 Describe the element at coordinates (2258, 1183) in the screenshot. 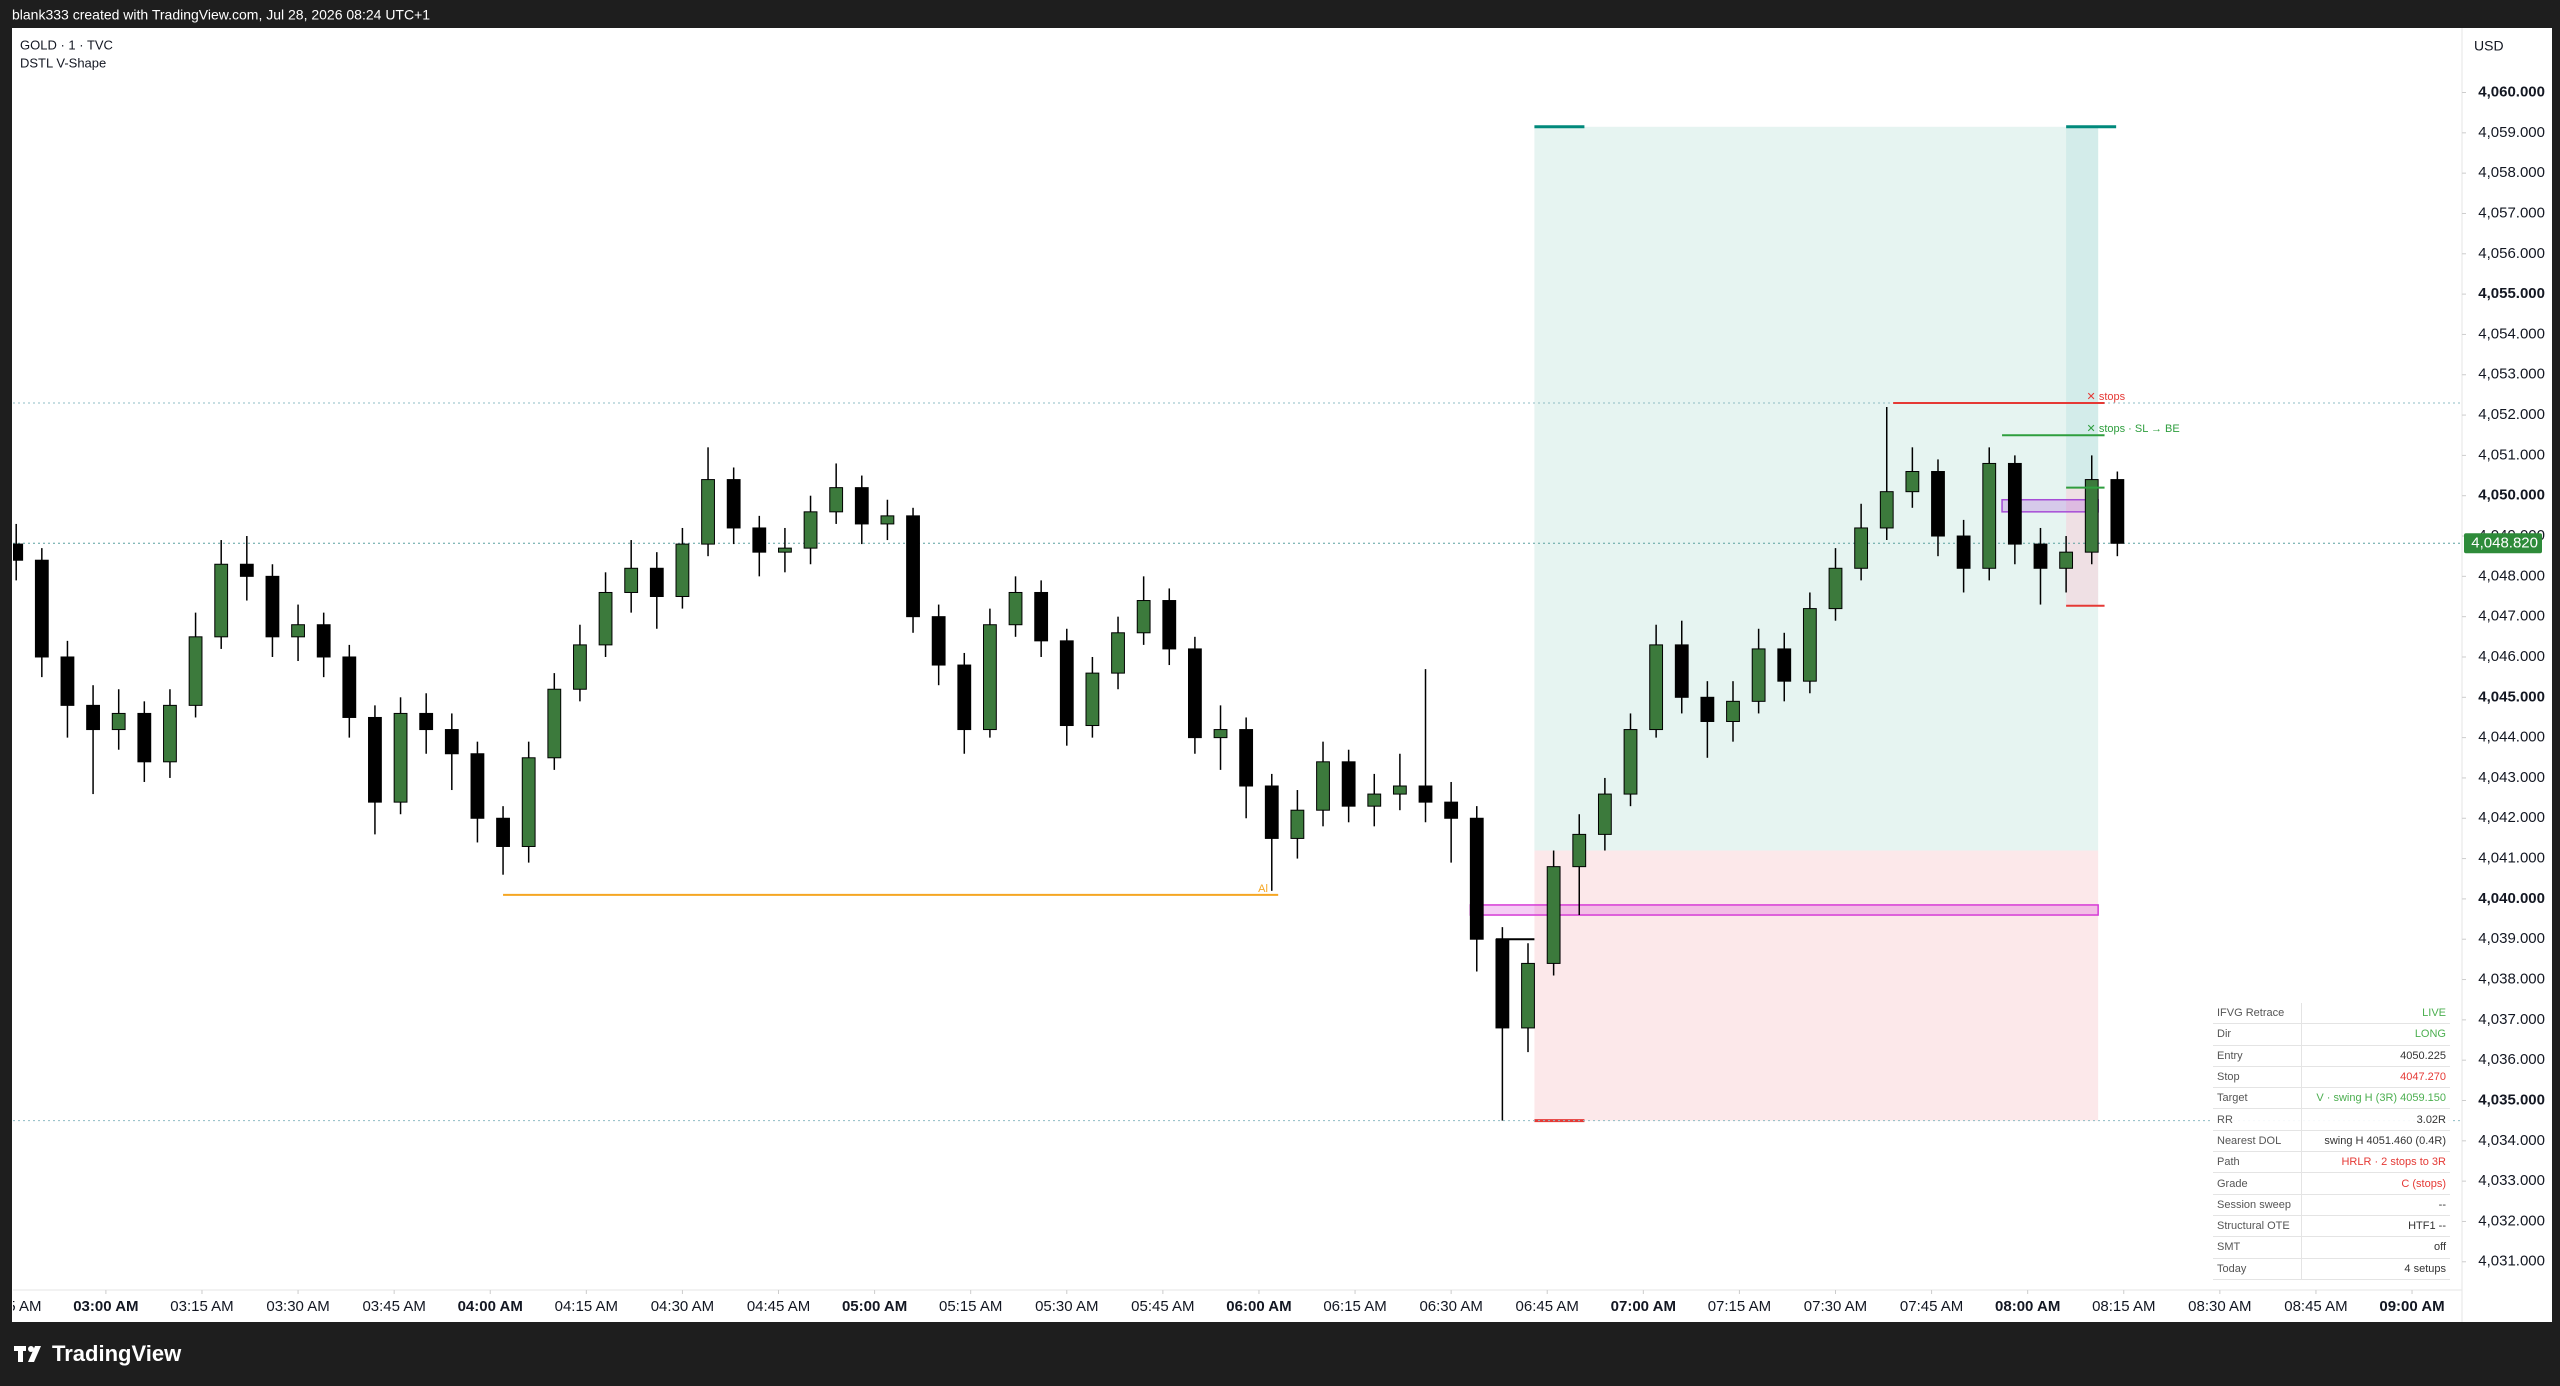

I see `table-label: Grade` at that location.